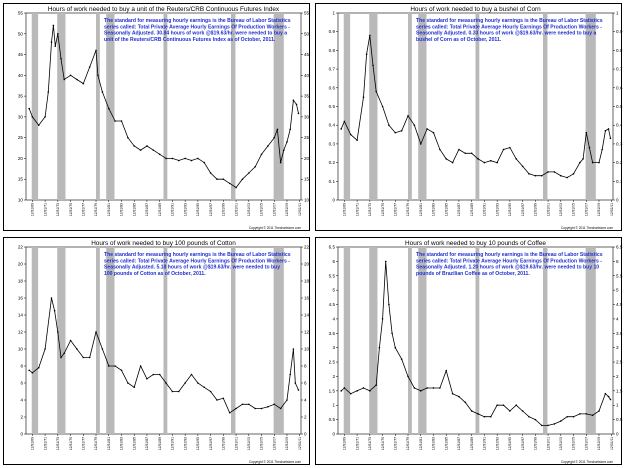  Describe the element at coordinates (619, 362) in the screenshot. I see `y-tick-label-right: 2.5` at that location.